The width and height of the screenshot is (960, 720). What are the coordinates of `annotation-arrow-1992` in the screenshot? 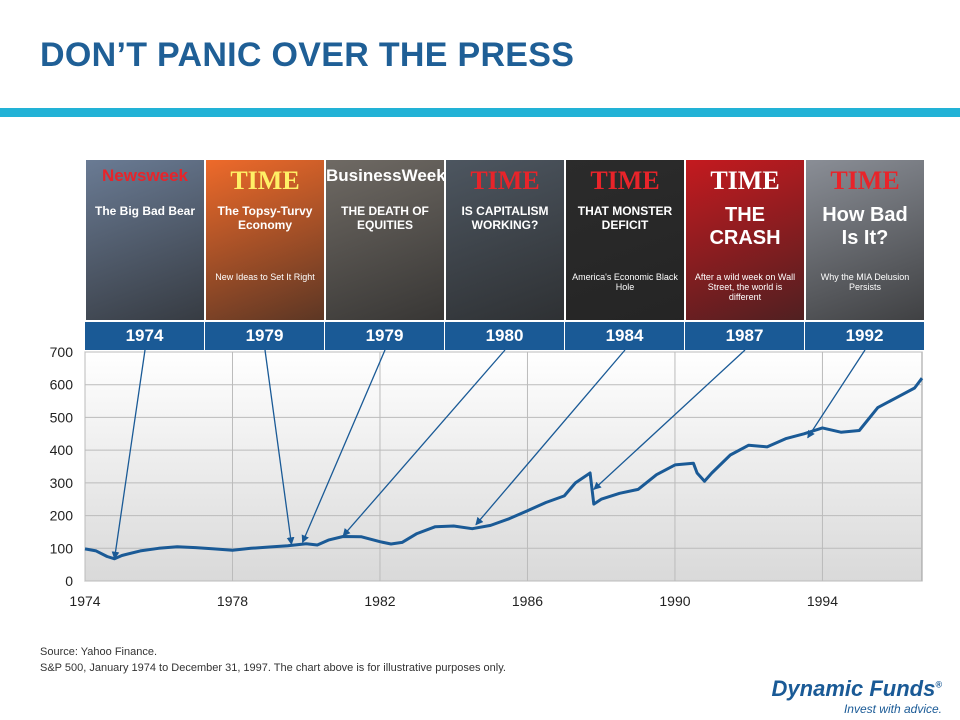 It's located at (836, 394).